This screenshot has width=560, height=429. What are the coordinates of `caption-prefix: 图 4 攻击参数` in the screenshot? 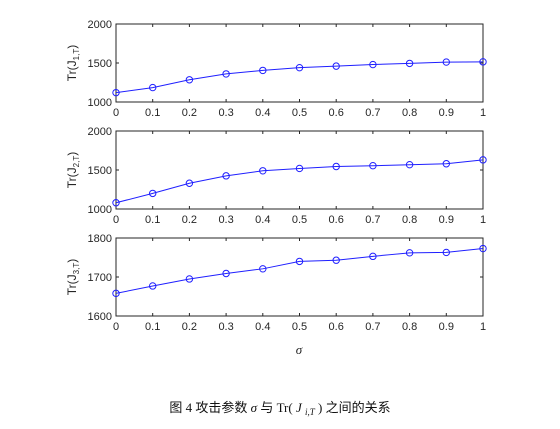 It's located at (208, 407).